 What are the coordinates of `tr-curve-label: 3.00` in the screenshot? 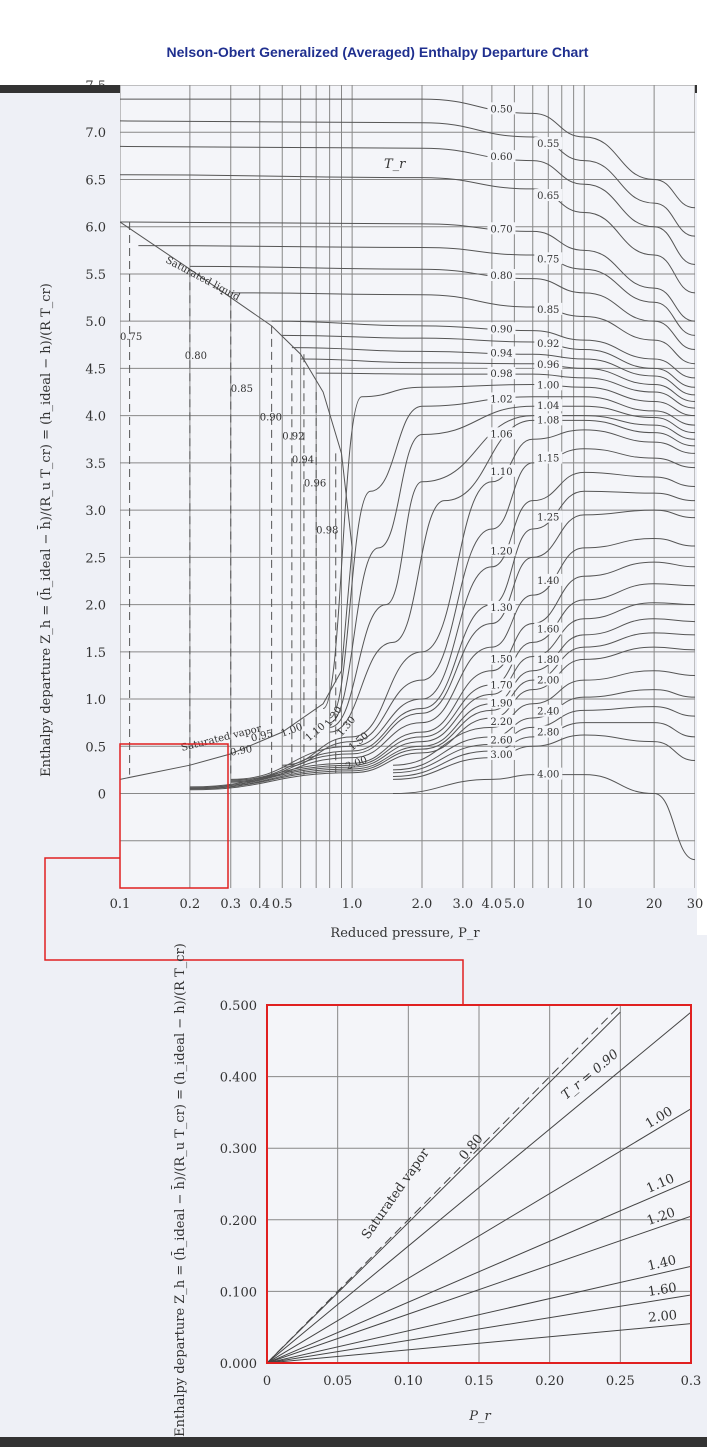 It's located at (501, 755).